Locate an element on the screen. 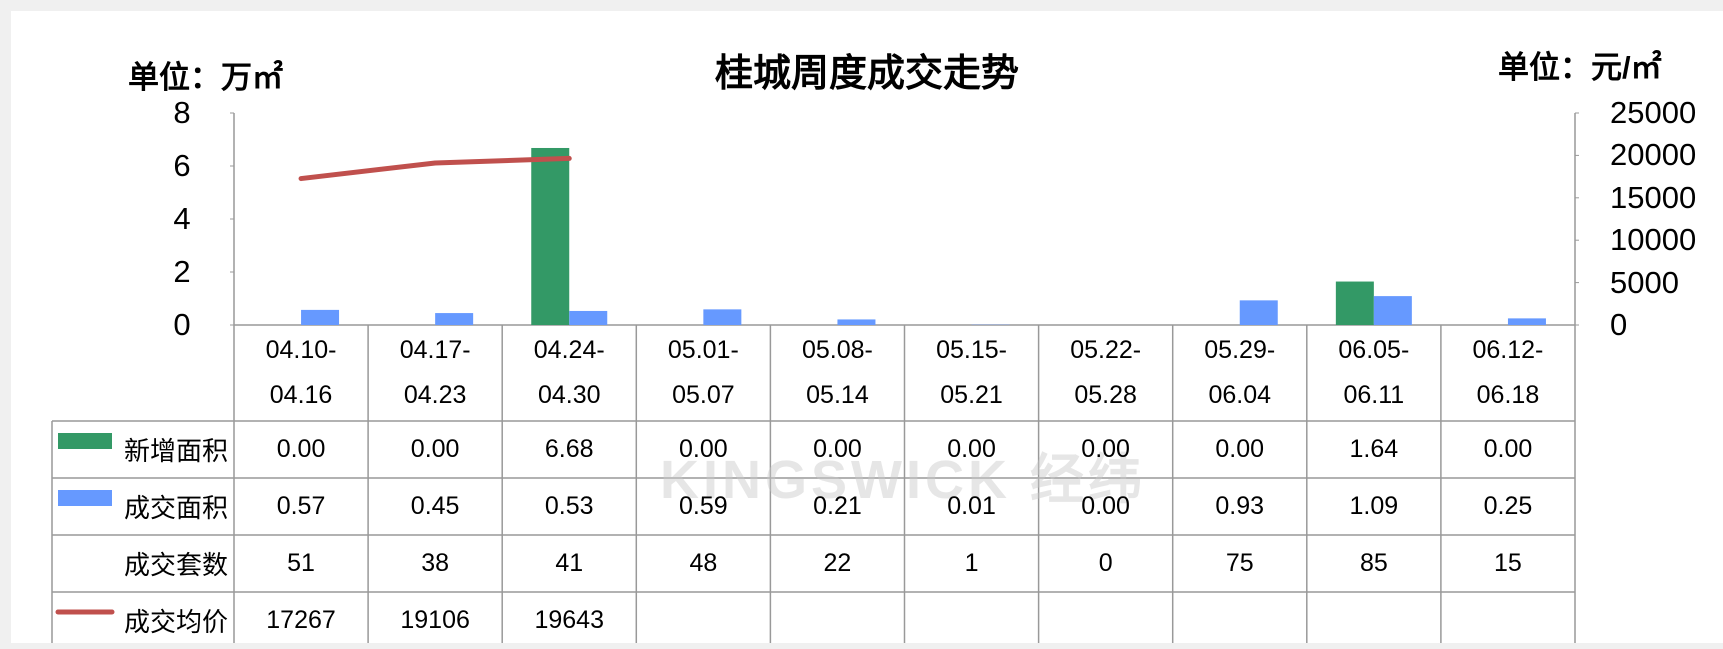 Image resolution: width=1723 pixels, height=649 pixels. table-value: 48 is located at coordinates (703, 563).